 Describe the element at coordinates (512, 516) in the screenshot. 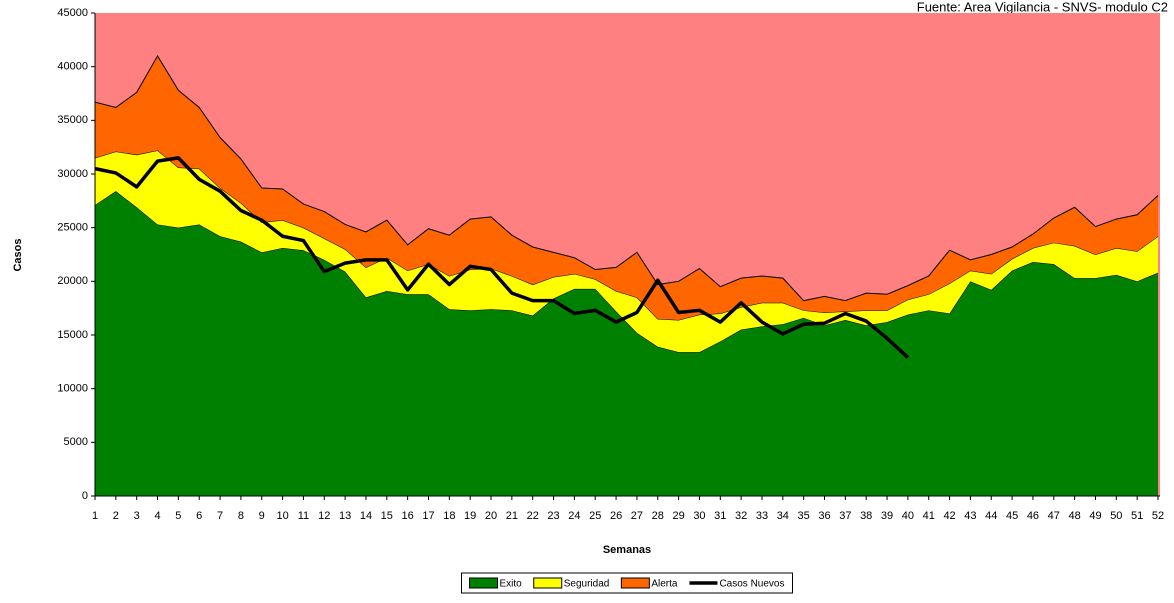

I see `x-tick-label: 21` at that location.